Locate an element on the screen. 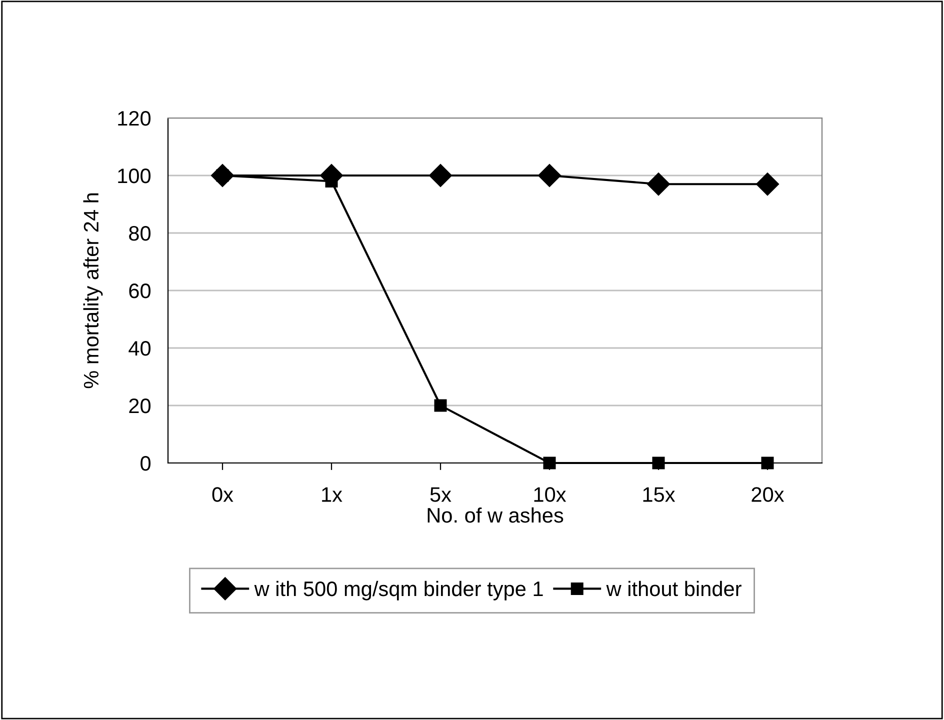  x-tick-label: 10x is located at coordinates (550, 494).